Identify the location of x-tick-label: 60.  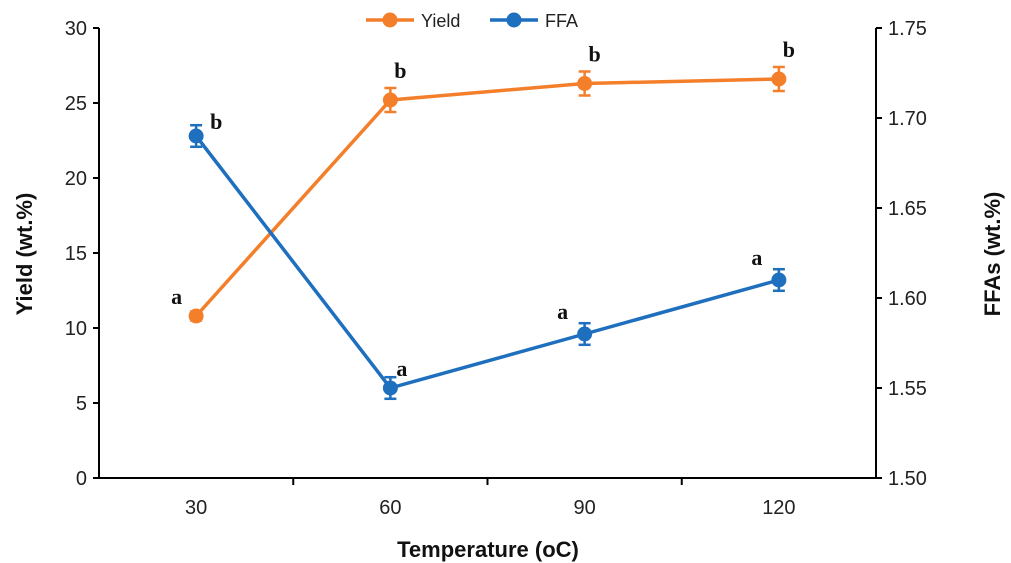
(390, 508).